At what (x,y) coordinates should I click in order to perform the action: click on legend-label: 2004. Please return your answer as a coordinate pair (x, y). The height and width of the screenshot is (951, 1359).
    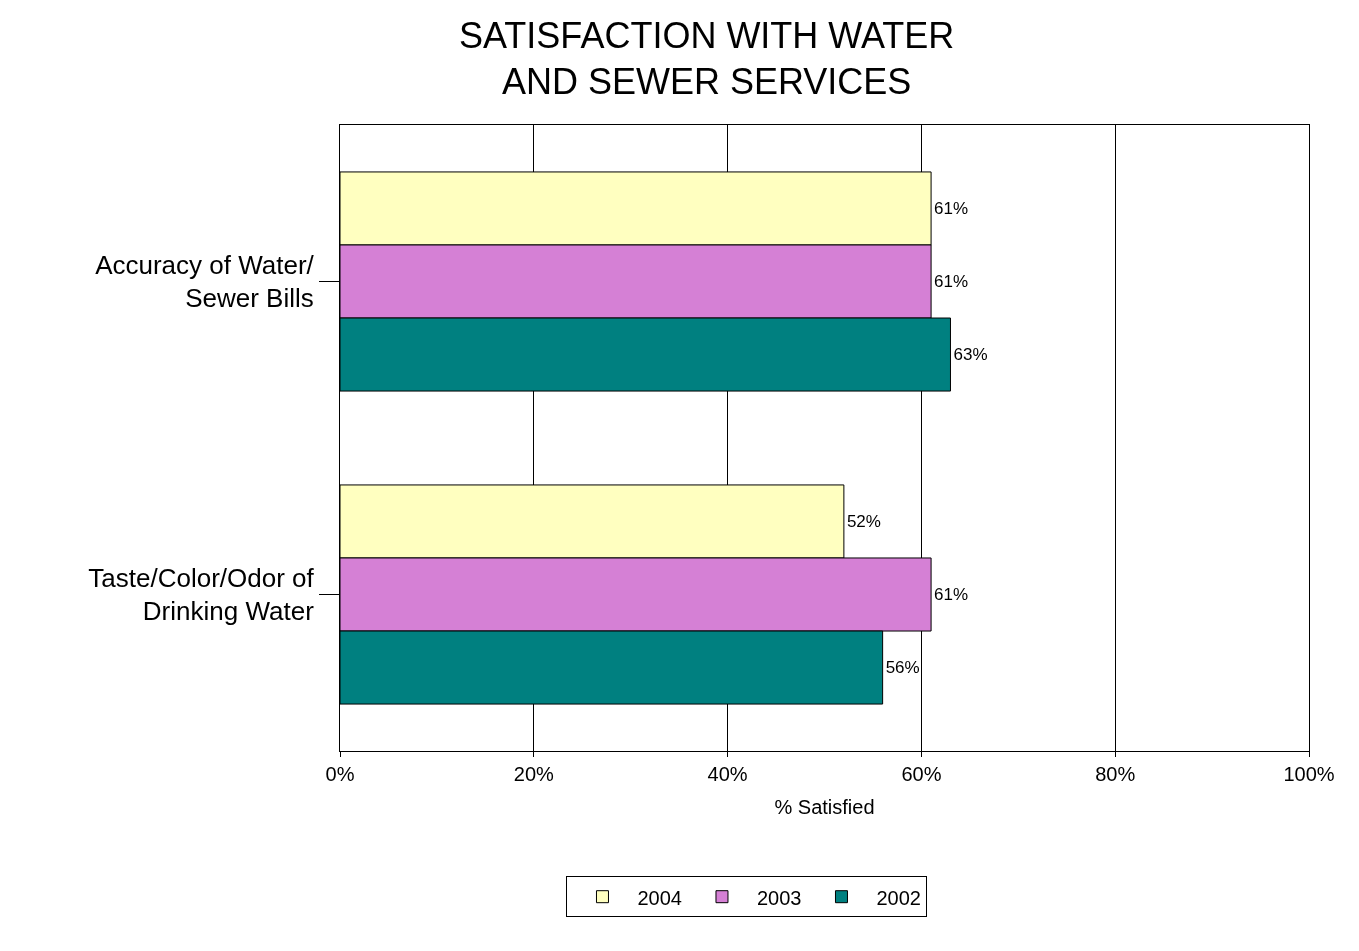
    Looking at the image, I should click on (659, 897).